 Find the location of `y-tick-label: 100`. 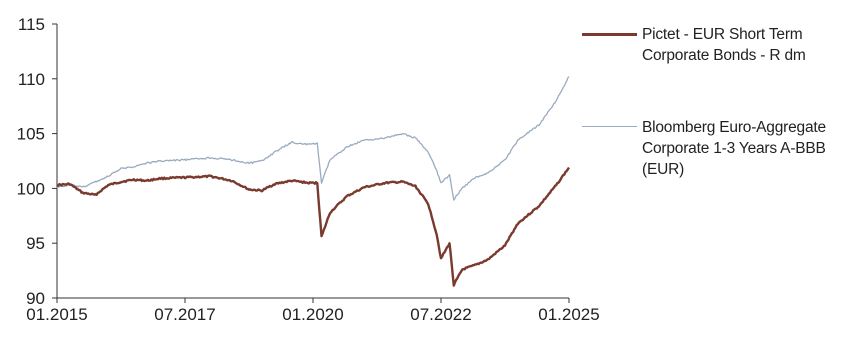

y-tick-label: 100 is located at coordinates (31, 188).